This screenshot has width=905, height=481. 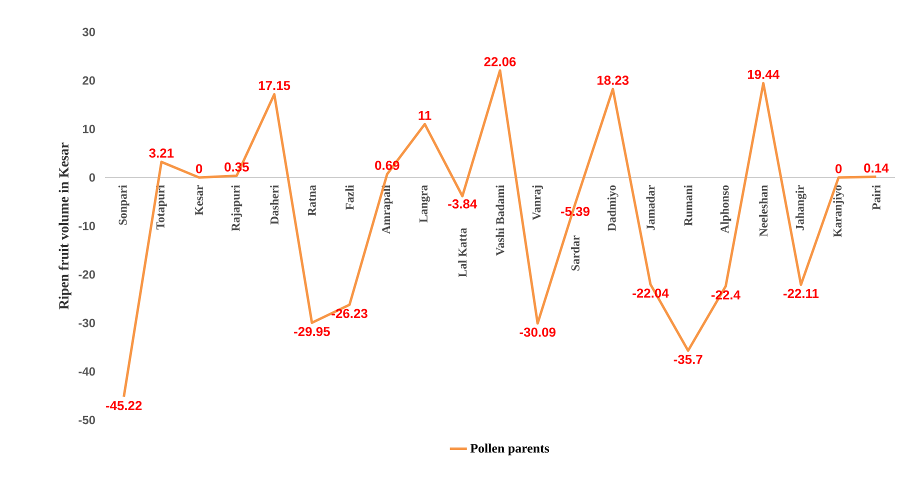 What do you see at coordinates (199, 200) in the screenshot?
I see `x-tick-label: Kesar` at bounding box center [199, 200].